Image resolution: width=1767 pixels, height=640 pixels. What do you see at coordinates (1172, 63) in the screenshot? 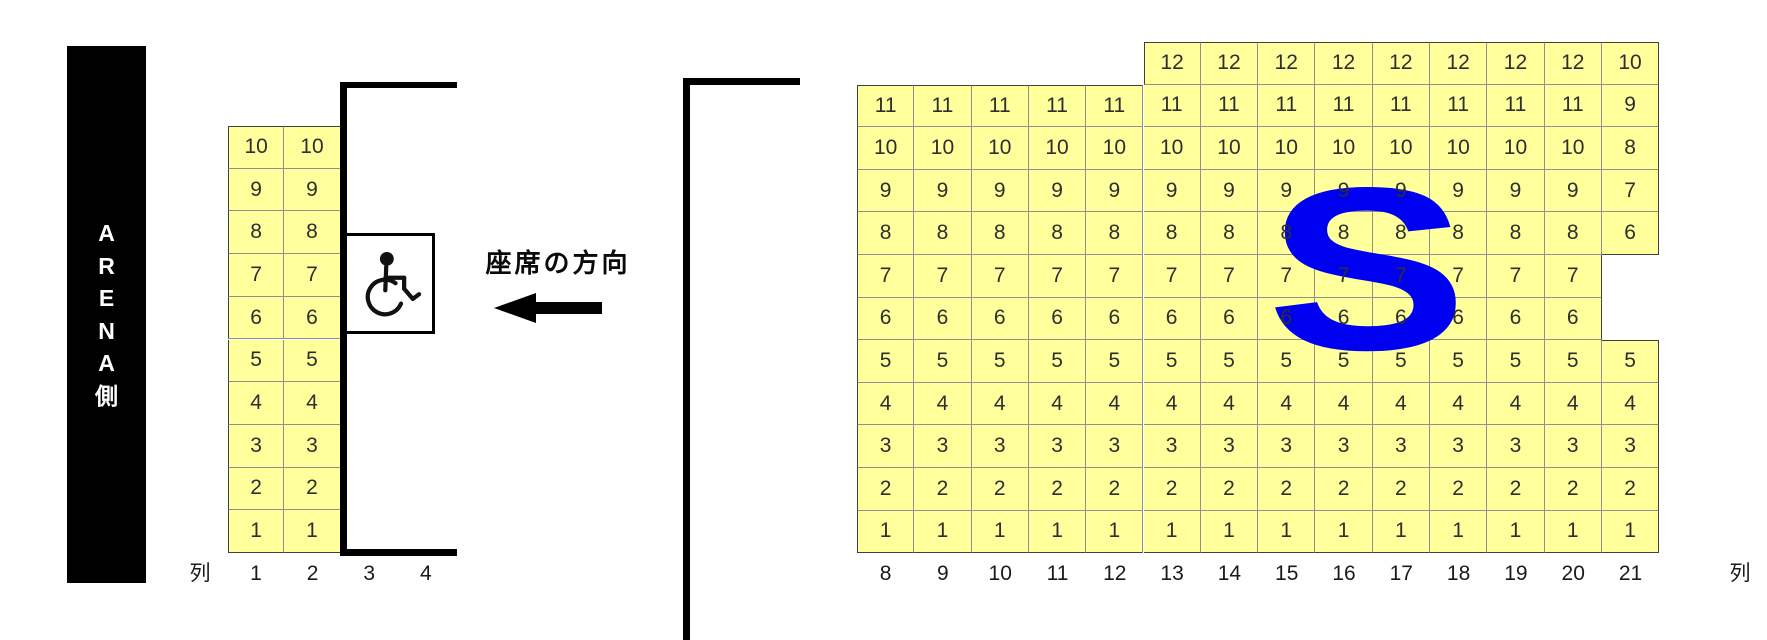
I see `seat-cell: 12` at bounding box center [1172, 63].